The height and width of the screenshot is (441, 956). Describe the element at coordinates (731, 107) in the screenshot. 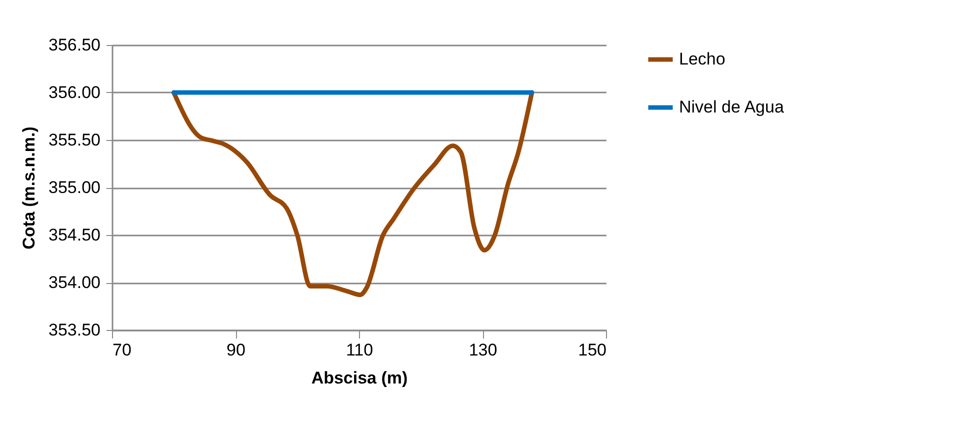

I see `legend-label: Nivel de Agua` at that location.